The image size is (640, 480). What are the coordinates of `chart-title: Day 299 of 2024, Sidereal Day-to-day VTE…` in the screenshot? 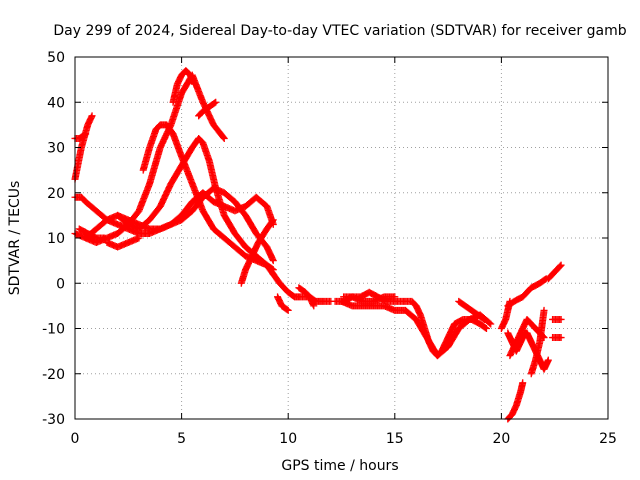 It's located at (339, 31).